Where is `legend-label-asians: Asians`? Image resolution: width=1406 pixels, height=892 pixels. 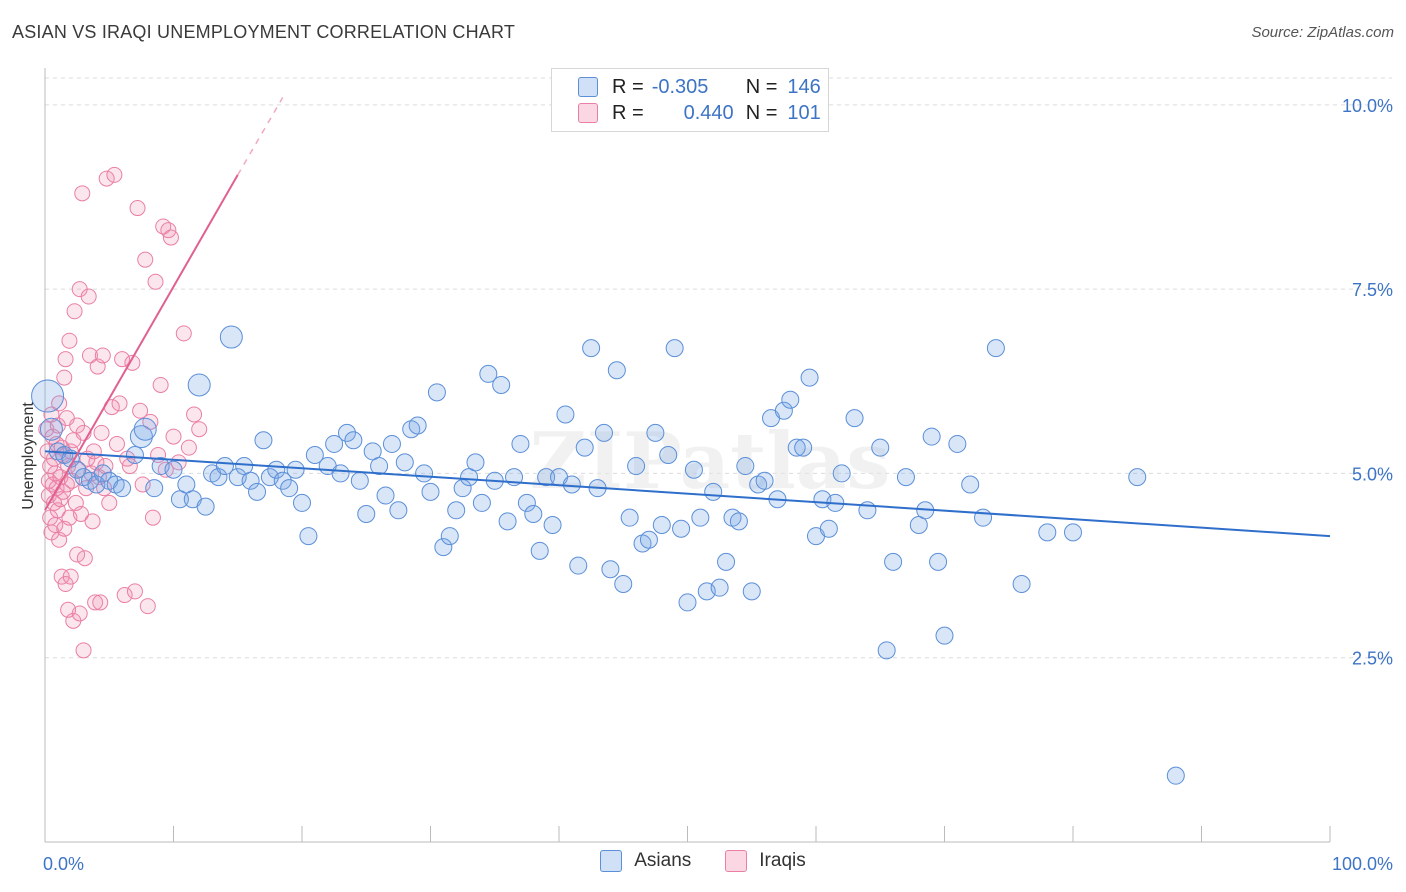
legend-label-asians: Asians is located at coordinates (663, 860).